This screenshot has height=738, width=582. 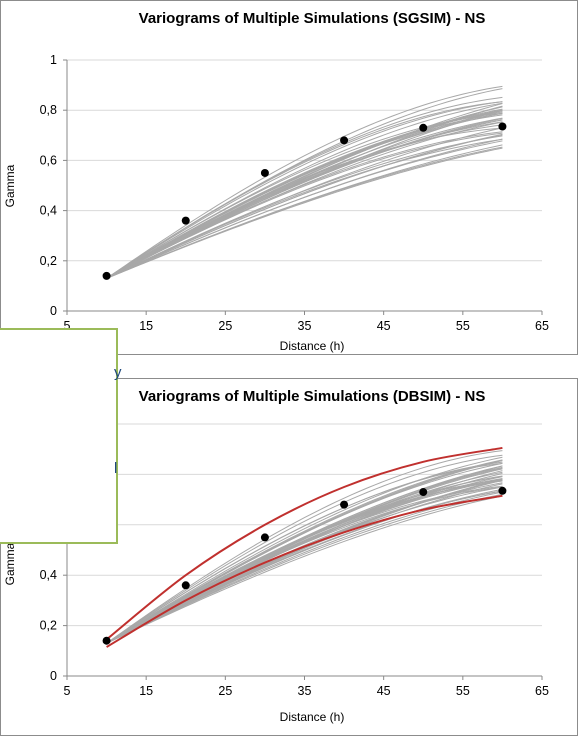 I want to click on callout-text-fragment: l, so click(x=116, y=468).